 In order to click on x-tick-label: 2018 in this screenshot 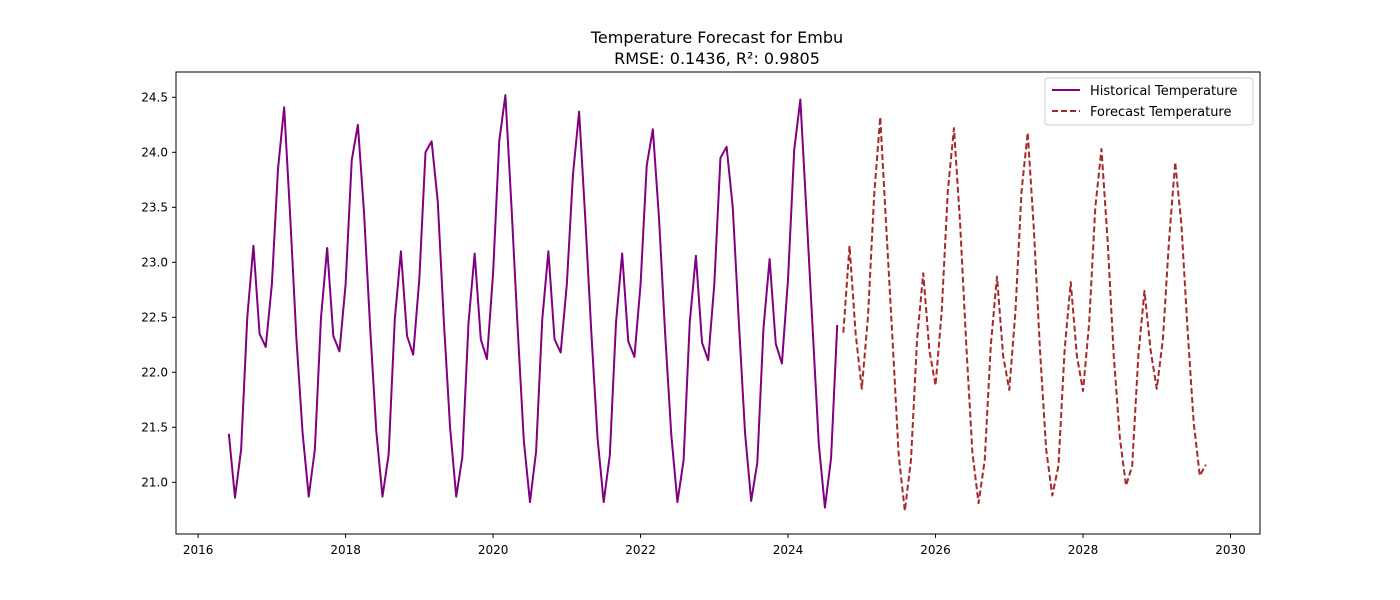, I will do `click(345, 550)`.